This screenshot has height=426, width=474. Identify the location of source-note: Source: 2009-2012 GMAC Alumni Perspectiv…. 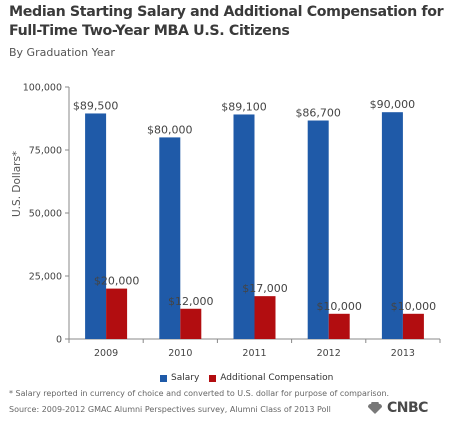
(170, 409).